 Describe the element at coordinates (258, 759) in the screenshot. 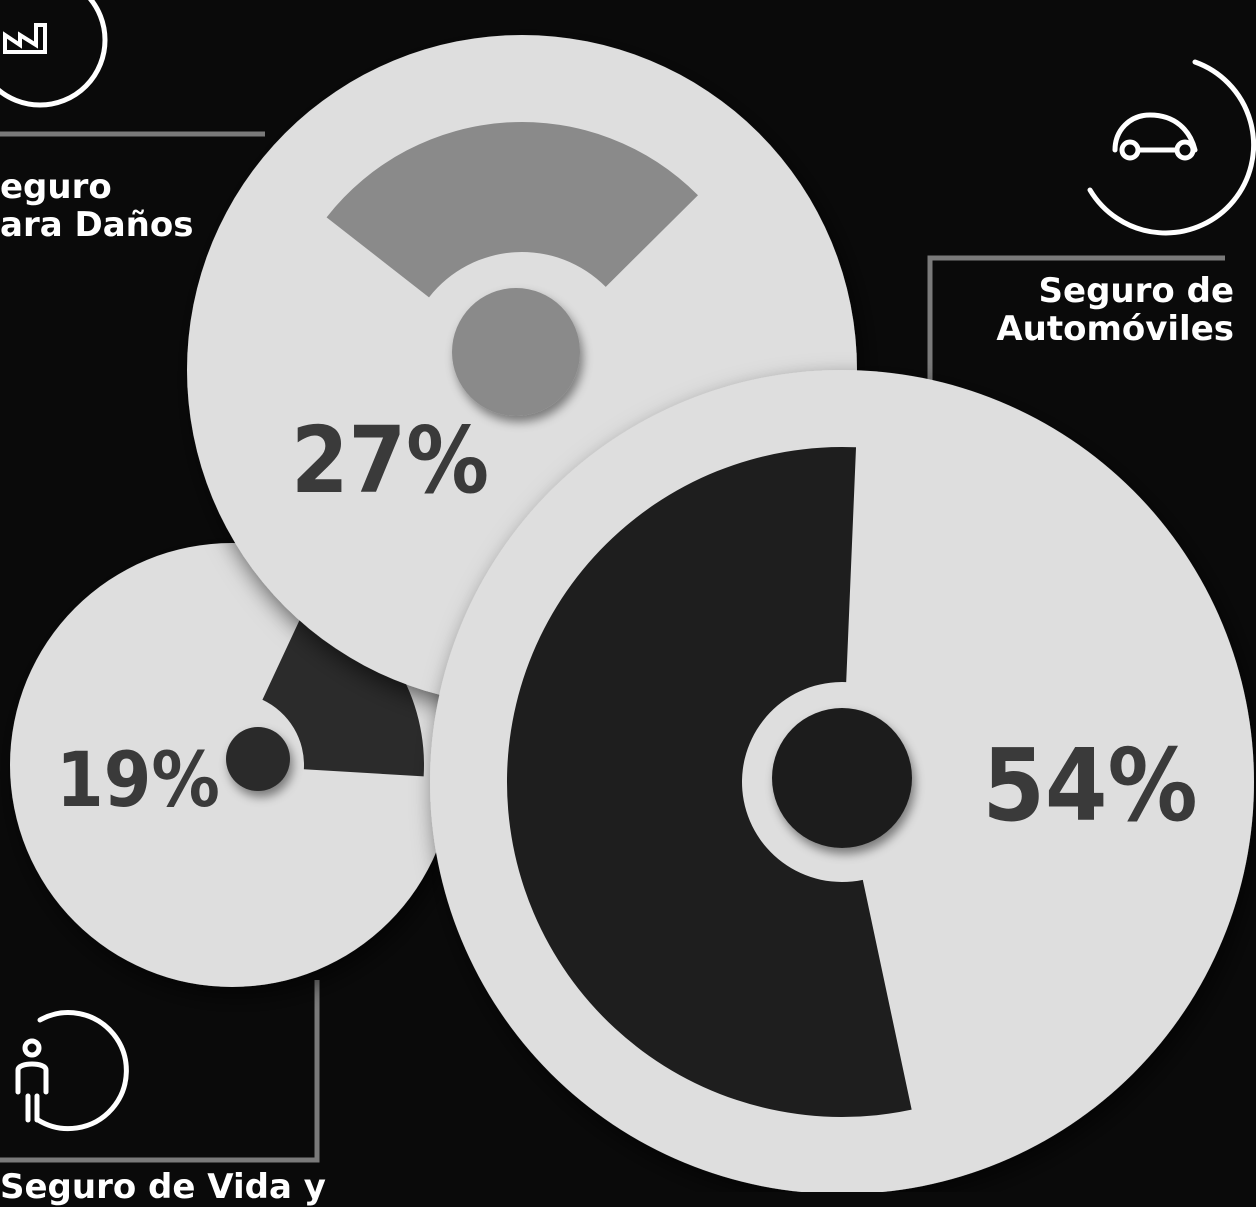

I see `hub-vida` at that location.